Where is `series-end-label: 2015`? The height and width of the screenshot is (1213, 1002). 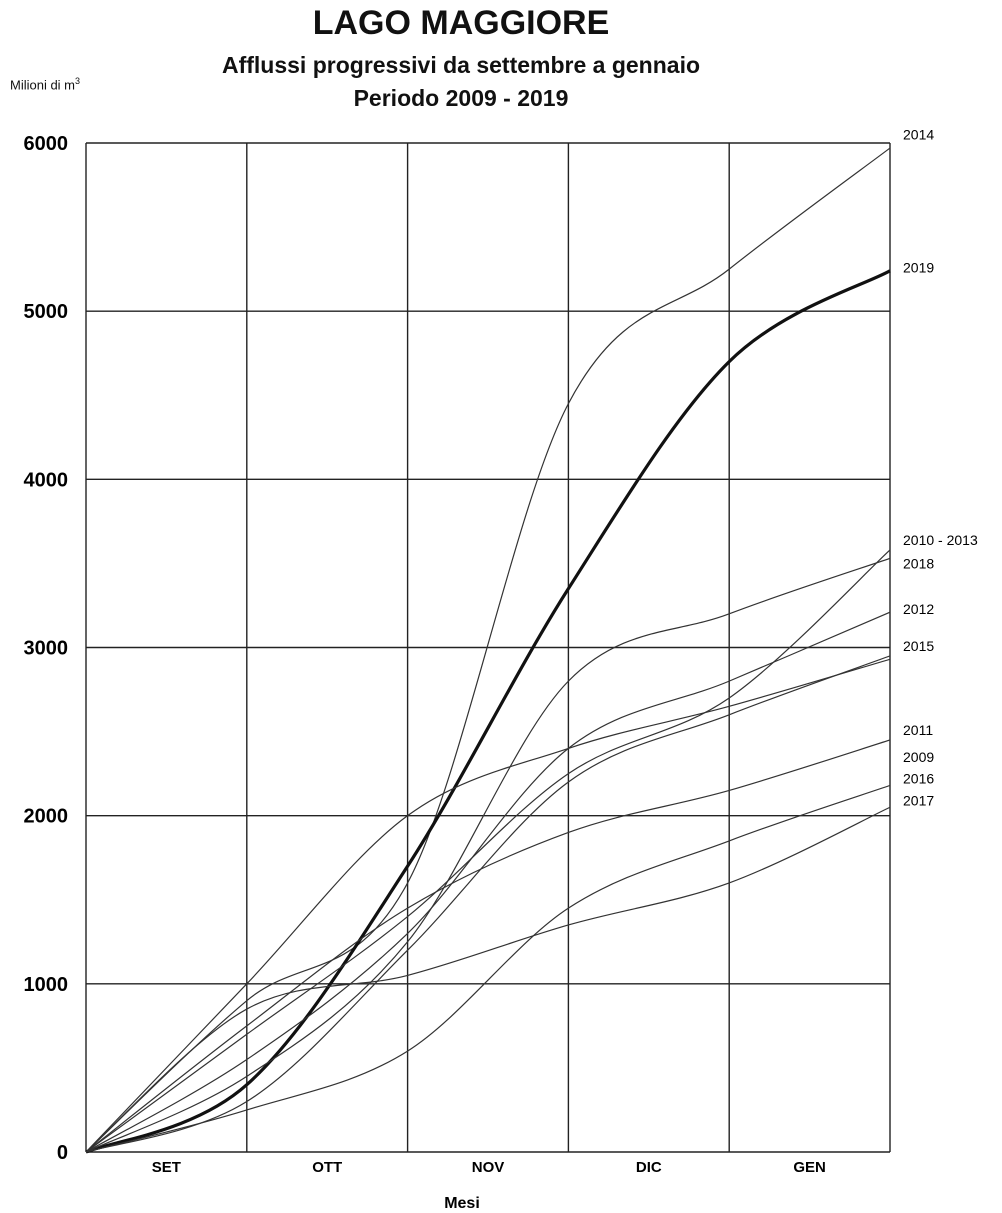 series-end-label: 2015 is located at coordinates (918, 646).